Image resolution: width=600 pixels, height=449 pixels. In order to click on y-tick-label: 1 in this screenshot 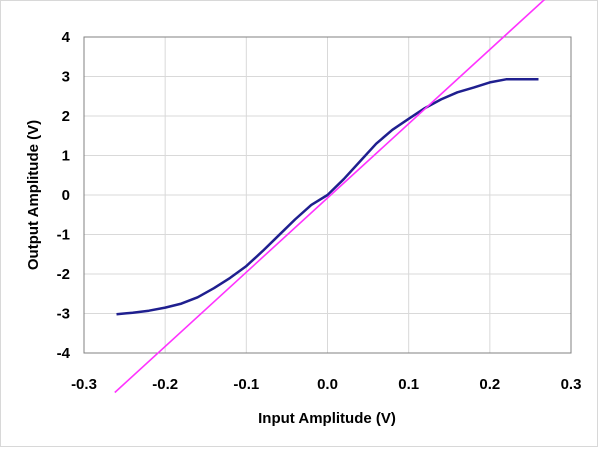, I will do `click(66, 156)`.